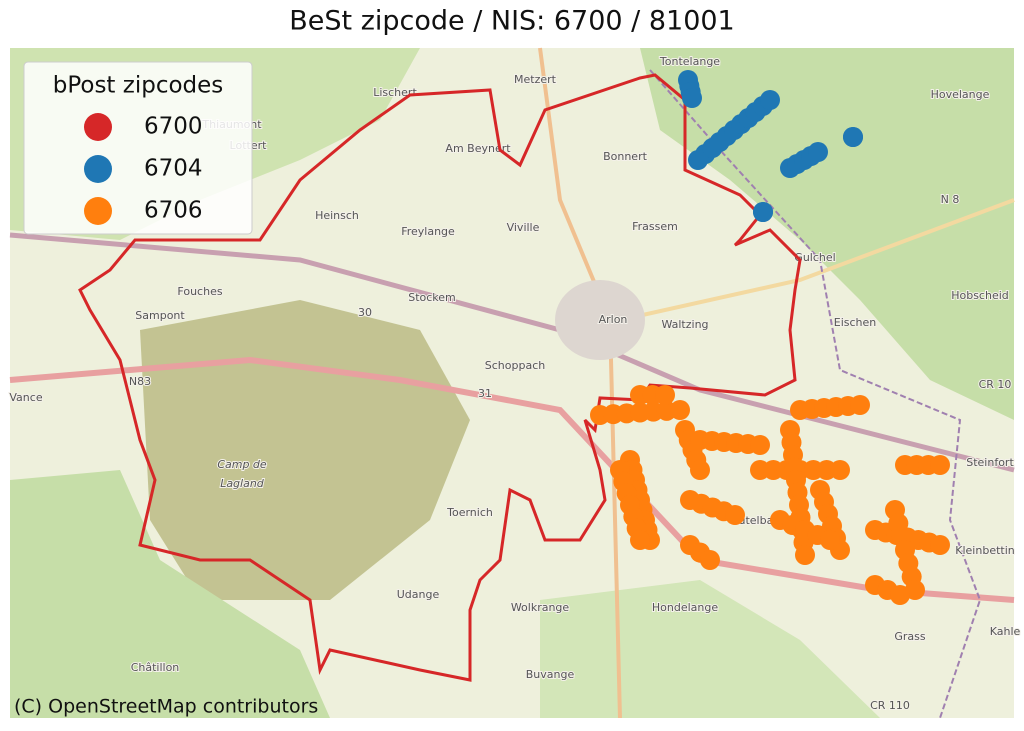 The height and width of the screenshot is (731, 1024). What do you see at coordinates (305, 450) in the screenshot?
I see `military-area` at bounding box center [305, 450].